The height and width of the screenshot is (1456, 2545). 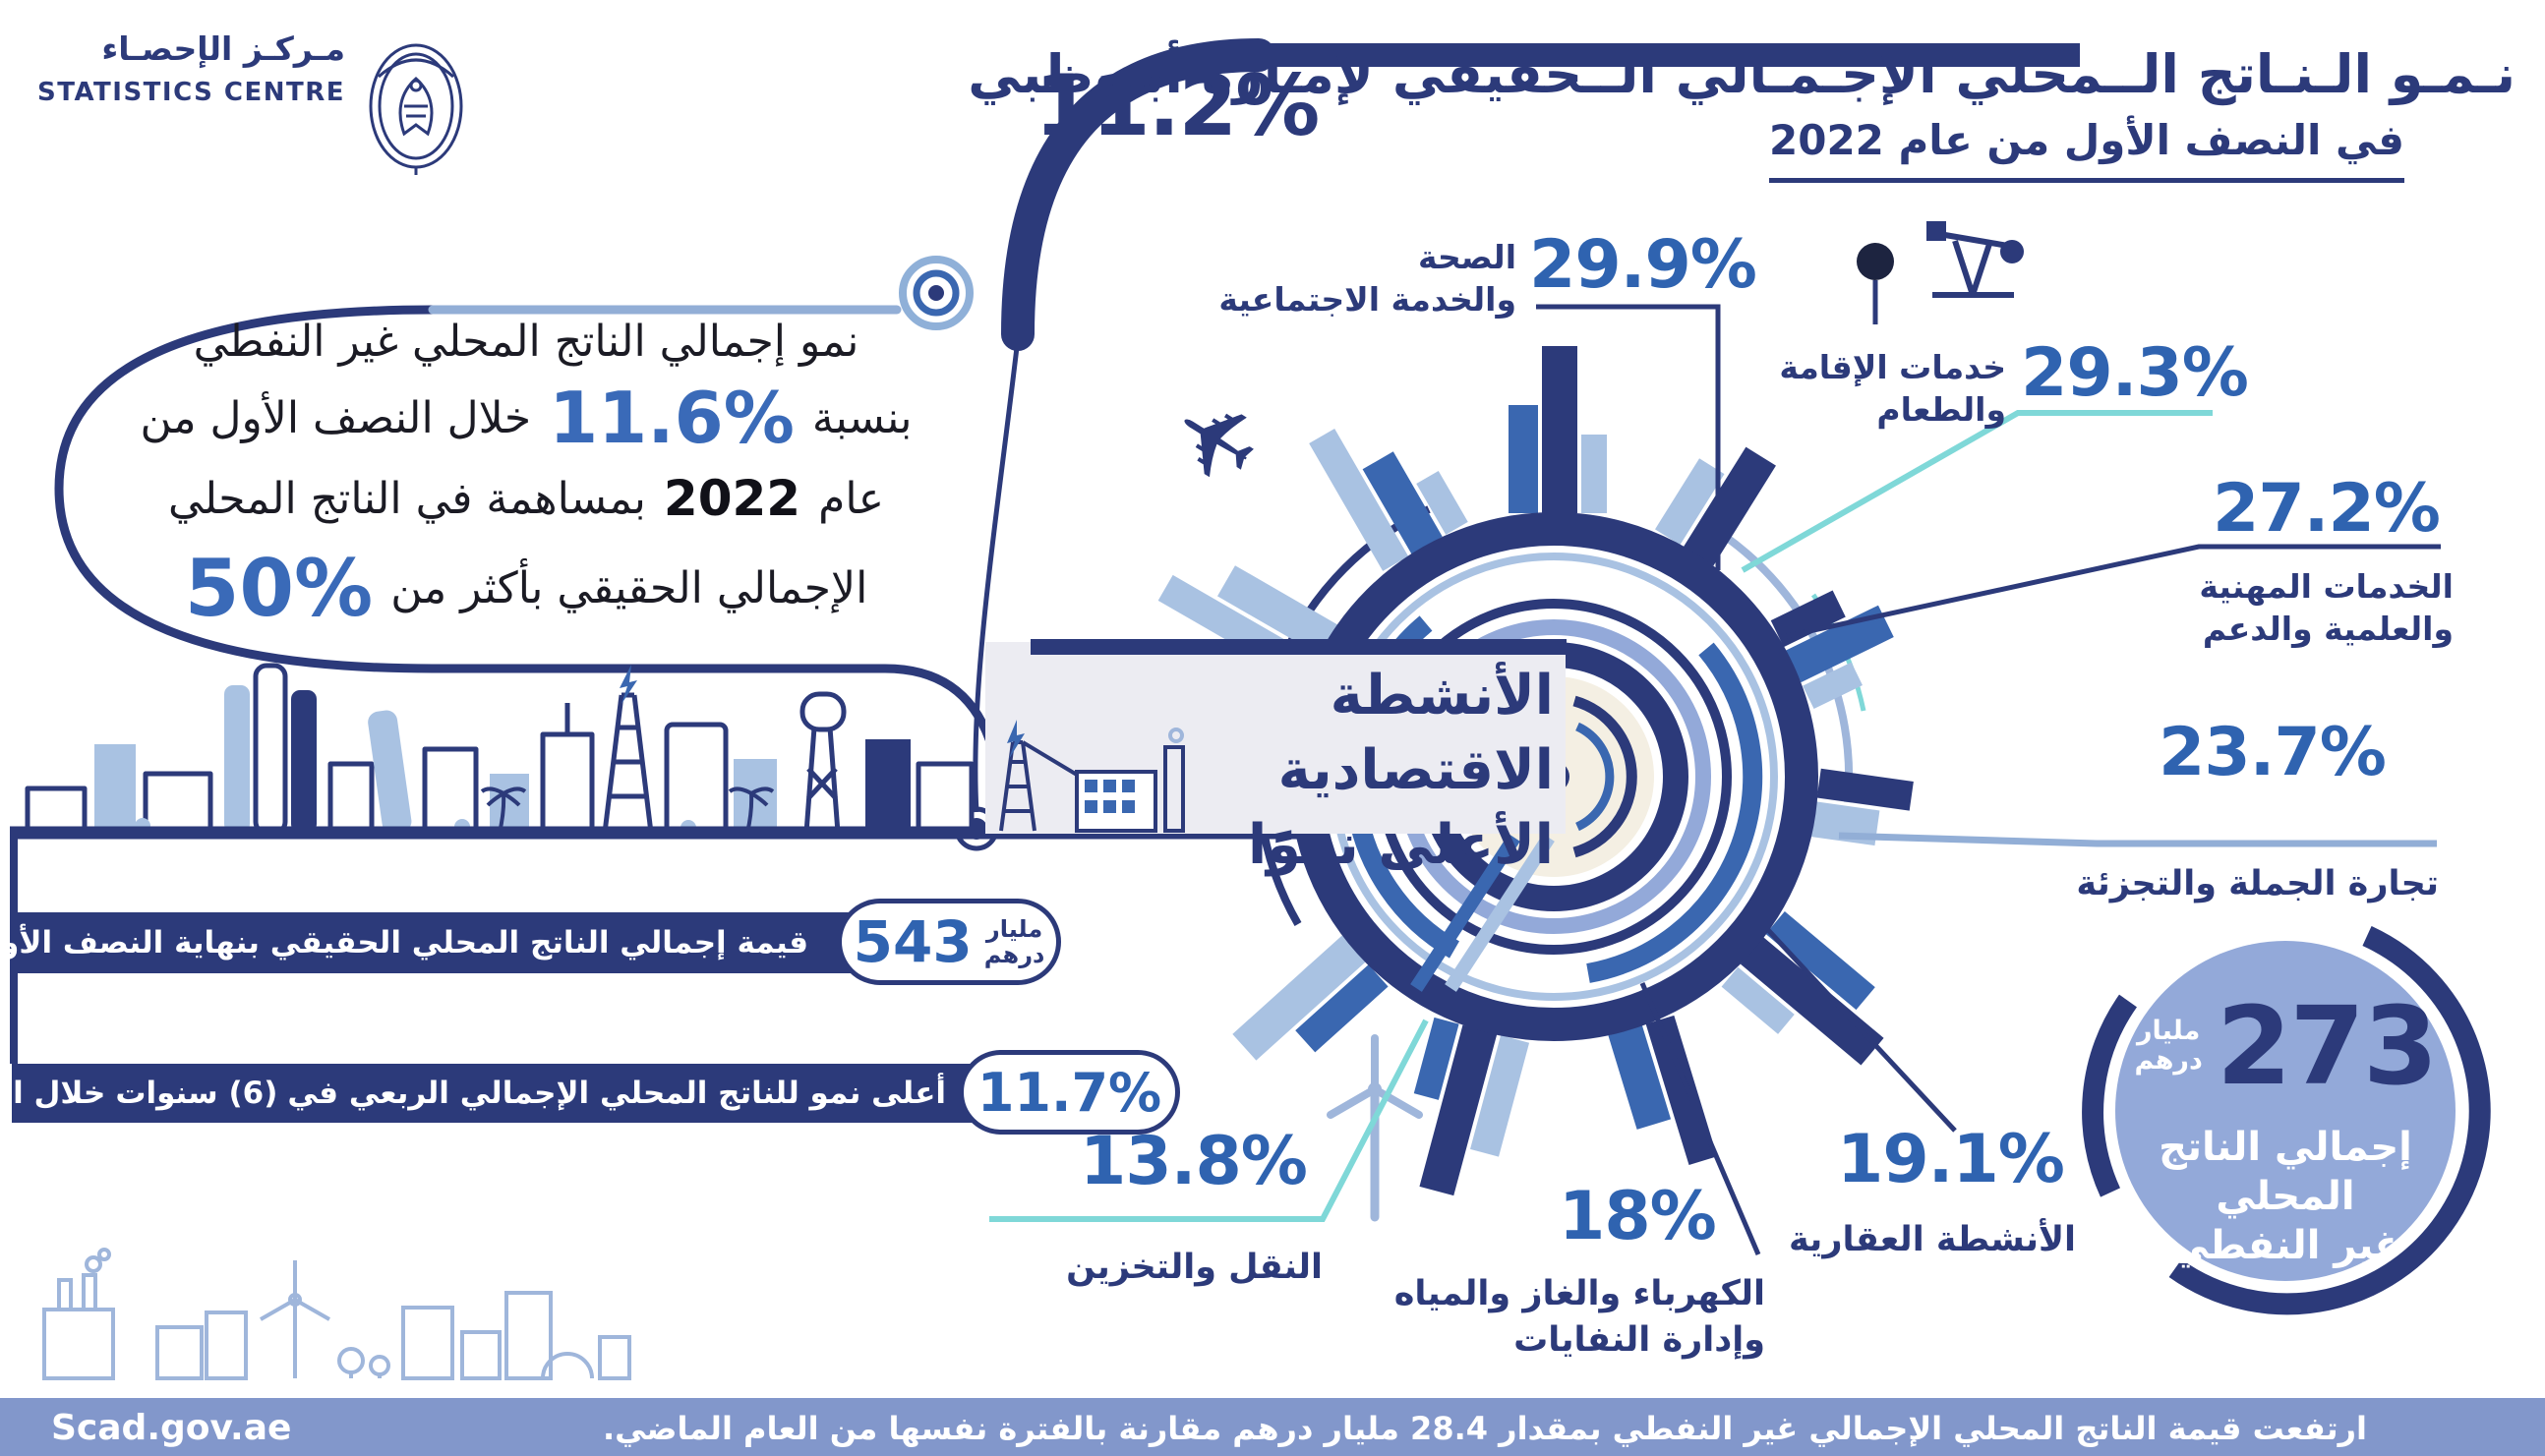 I want to click on target-icon, so click(x=936, y=293).